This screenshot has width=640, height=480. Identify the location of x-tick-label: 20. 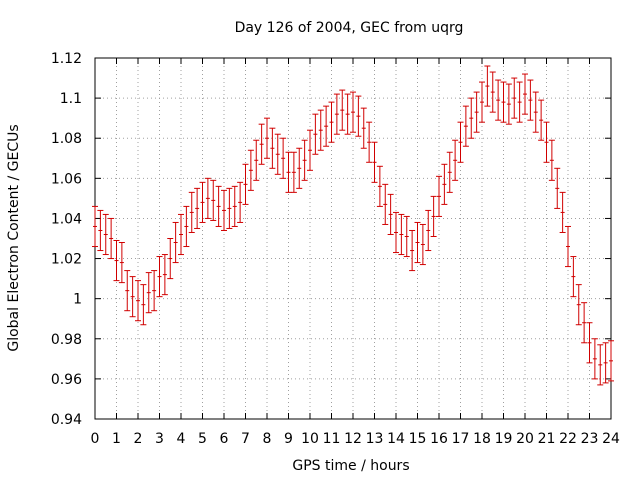
(525, 439).